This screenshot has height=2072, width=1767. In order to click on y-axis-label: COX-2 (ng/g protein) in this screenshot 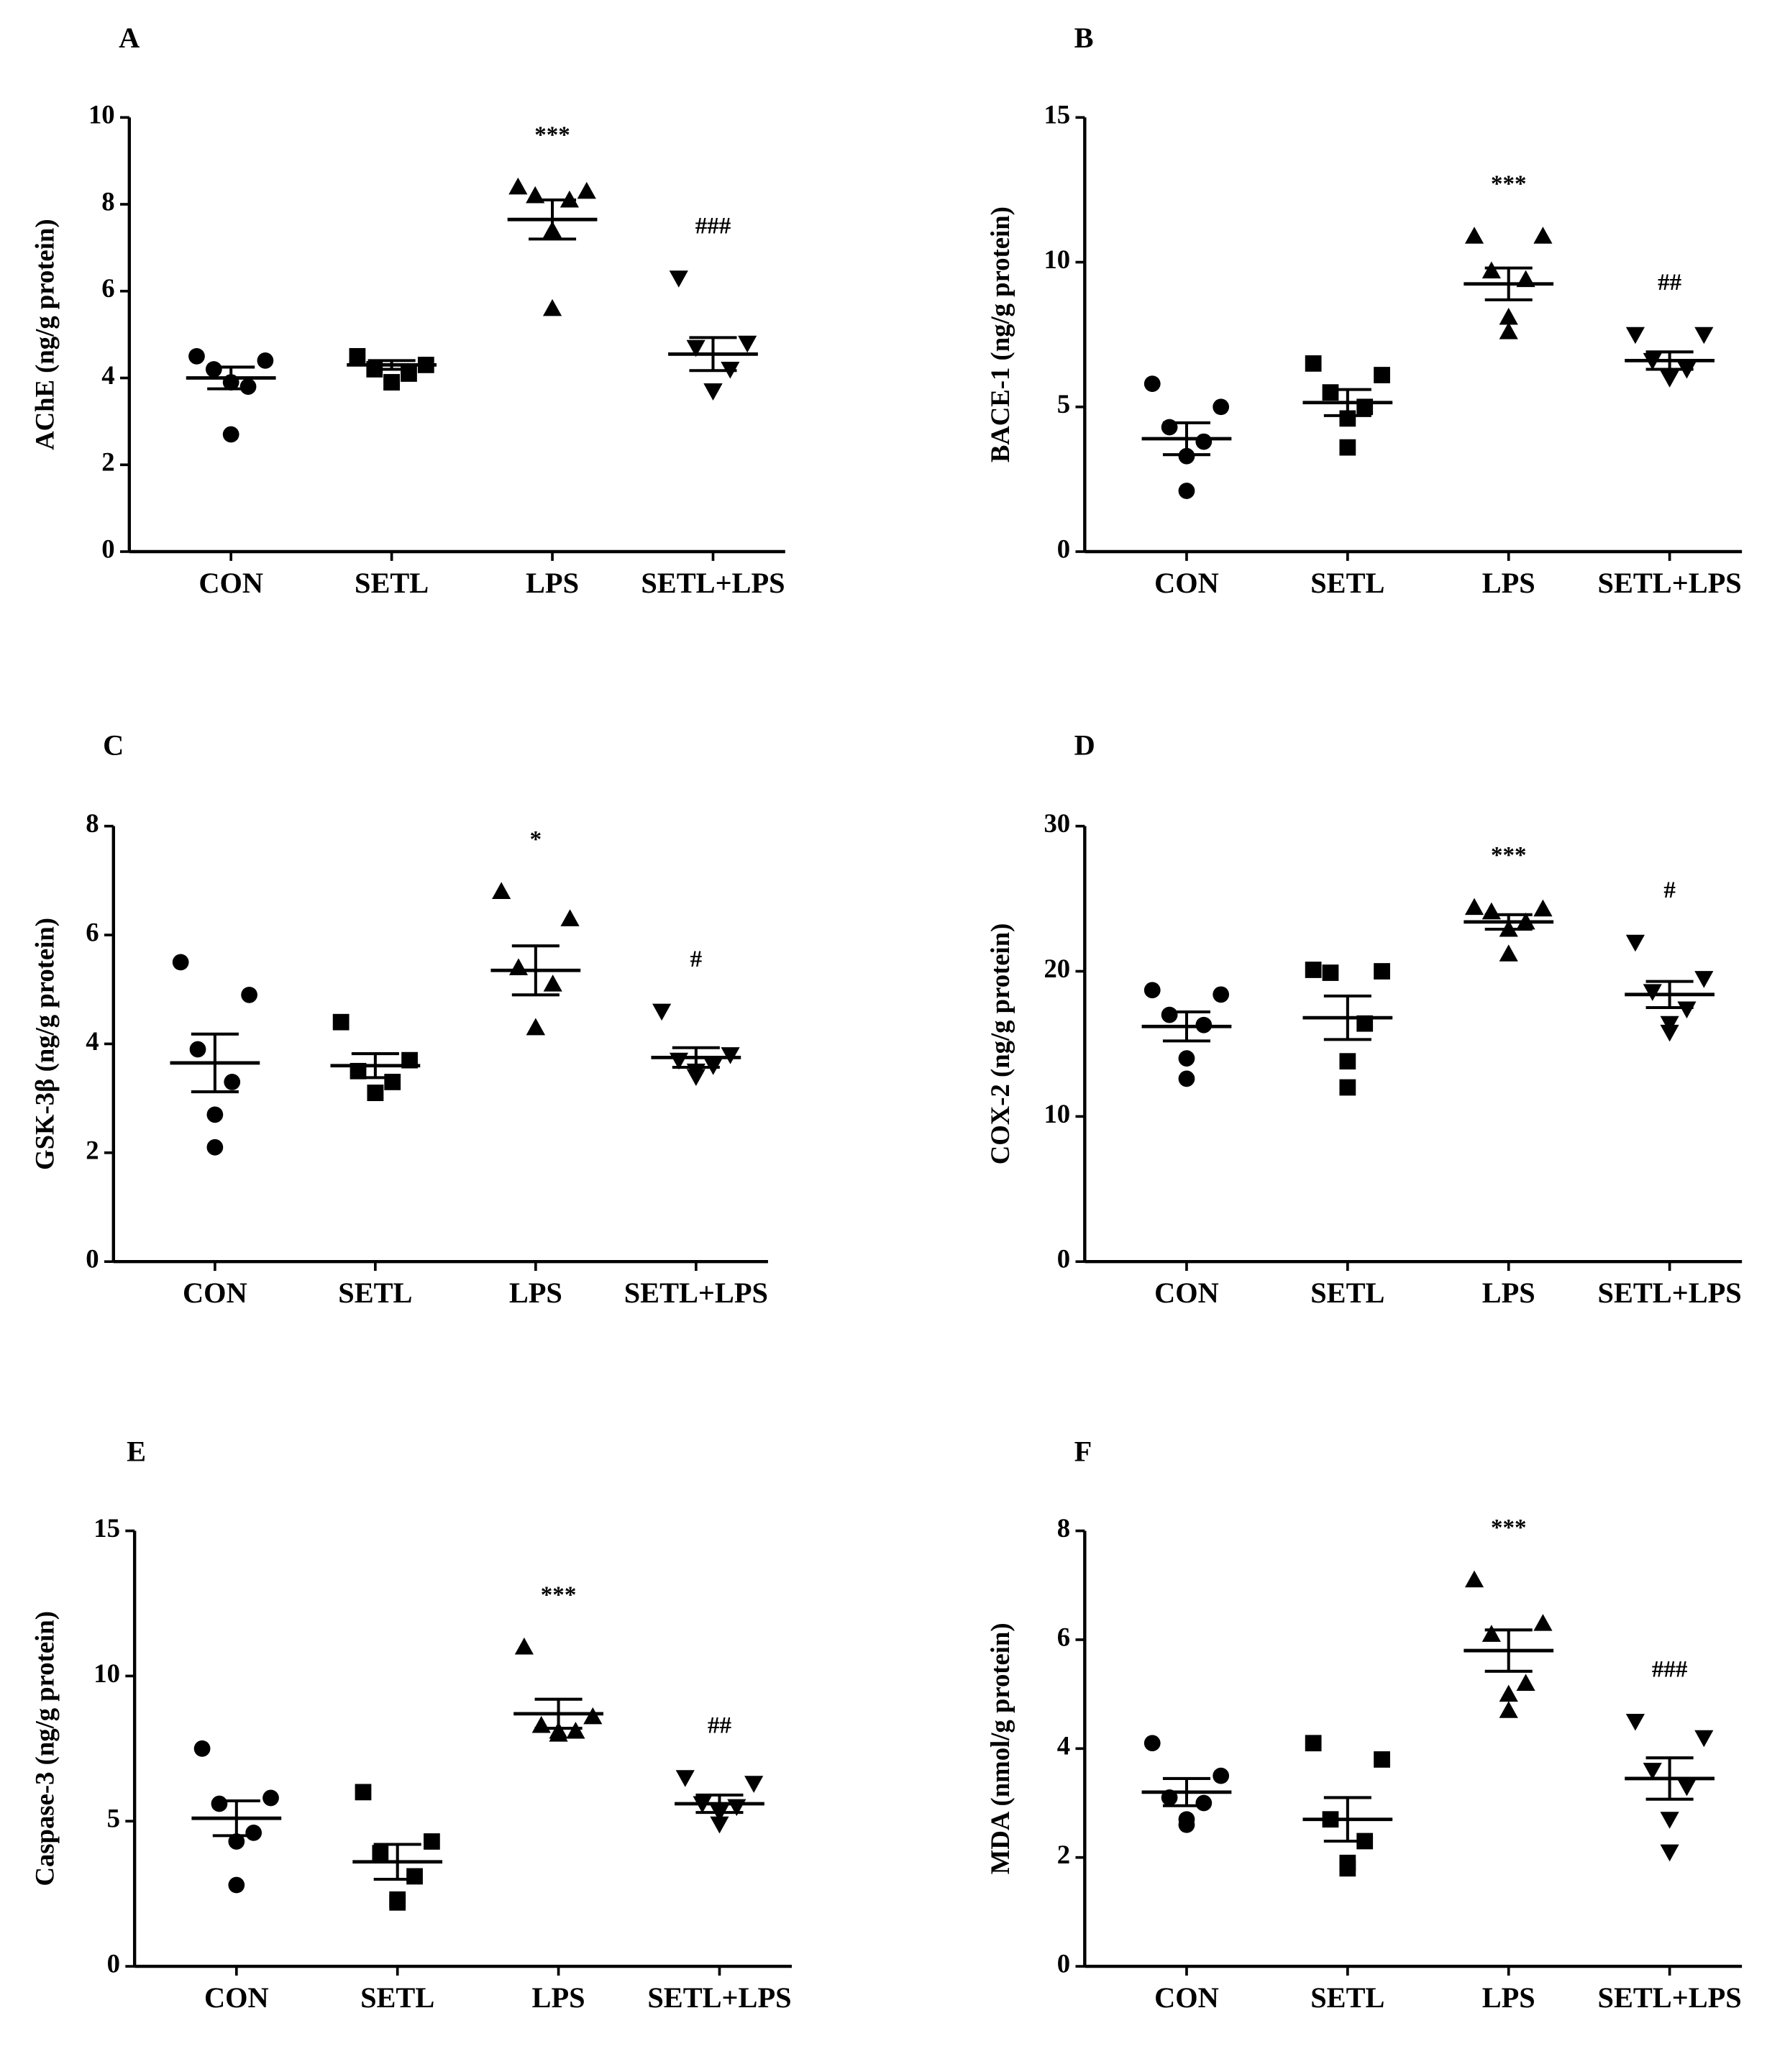, I will do `click(1000, 1044)`.